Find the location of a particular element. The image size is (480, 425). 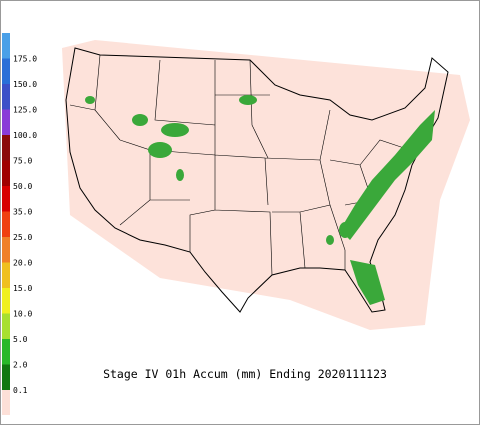

legend-label: 2.0 is located at coordinates (20, 365).